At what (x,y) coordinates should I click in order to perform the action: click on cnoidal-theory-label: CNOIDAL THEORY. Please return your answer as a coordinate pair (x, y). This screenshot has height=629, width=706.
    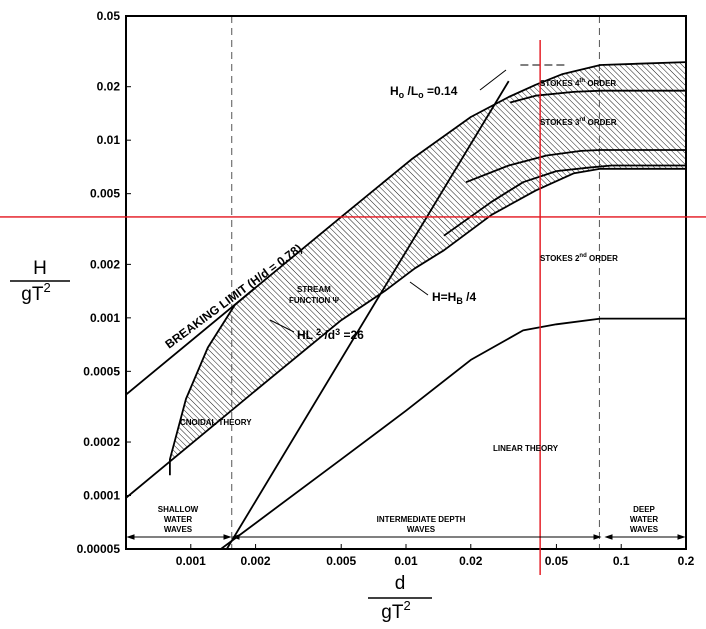
    Looking at the image, I should click on (216, 422).